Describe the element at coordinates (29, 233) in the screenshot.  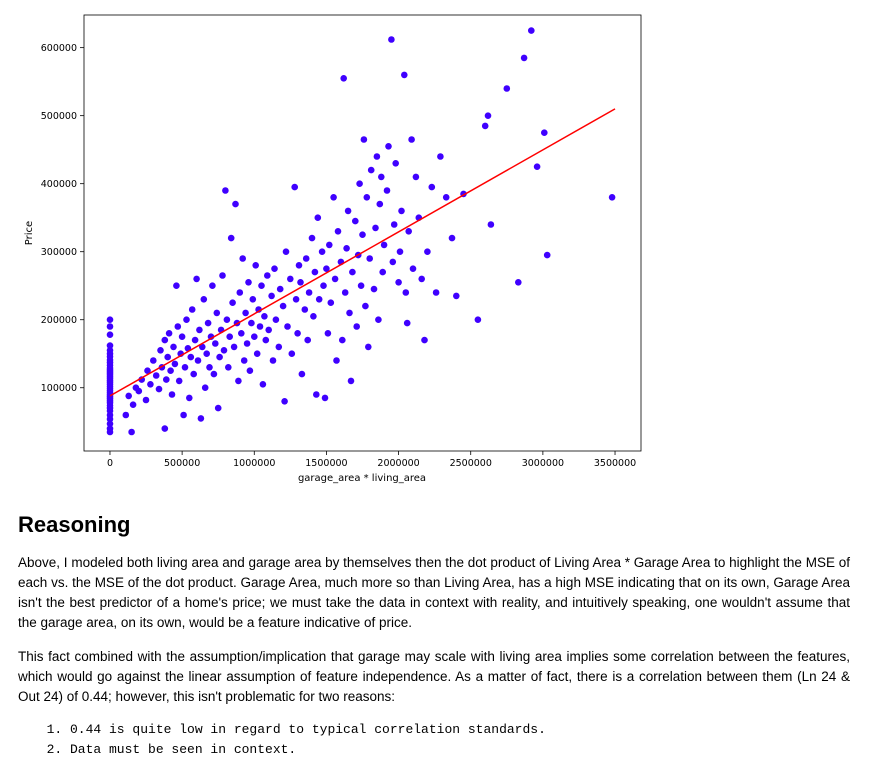
I see `y-axis-label: Price` at that location.